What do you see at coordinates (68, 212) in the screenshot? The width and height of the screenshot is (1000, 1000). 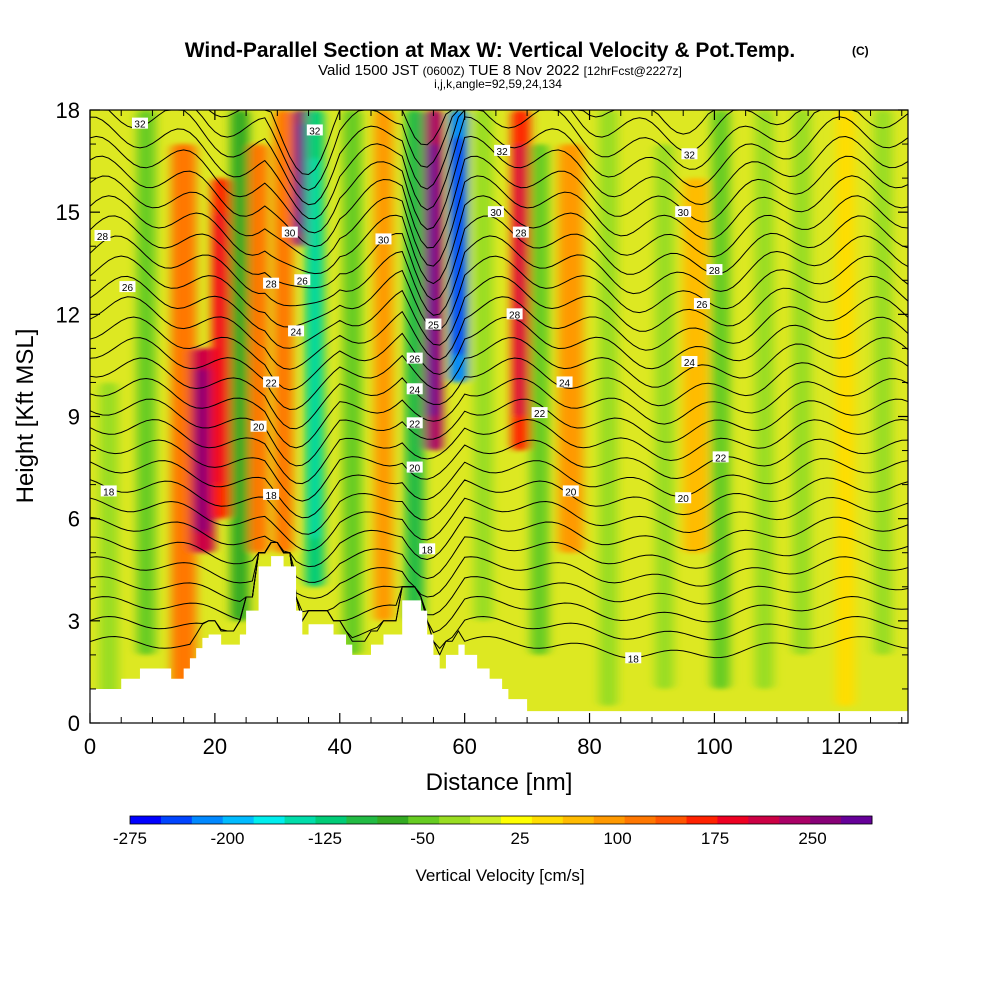 I see `svg-text: 15` at bounding box center [68, 212].